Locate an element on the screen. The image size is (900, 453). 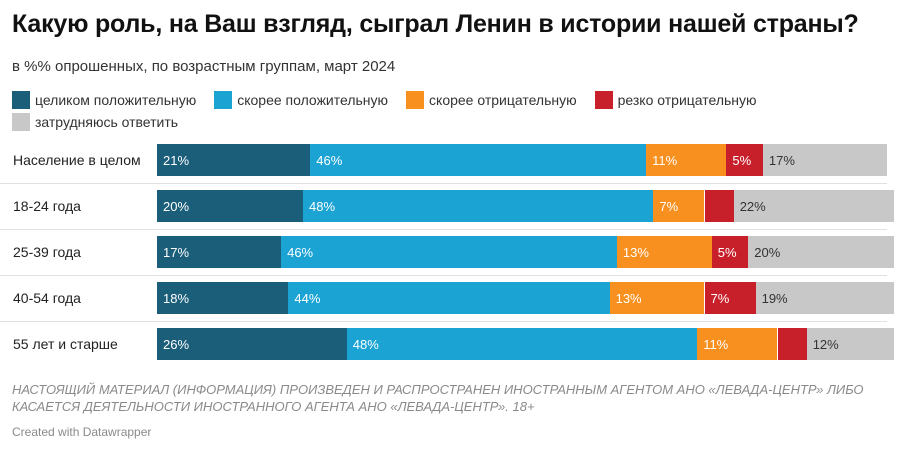
legend-item-rather-positive: скорее положительную is located at coordinates (301, 100).